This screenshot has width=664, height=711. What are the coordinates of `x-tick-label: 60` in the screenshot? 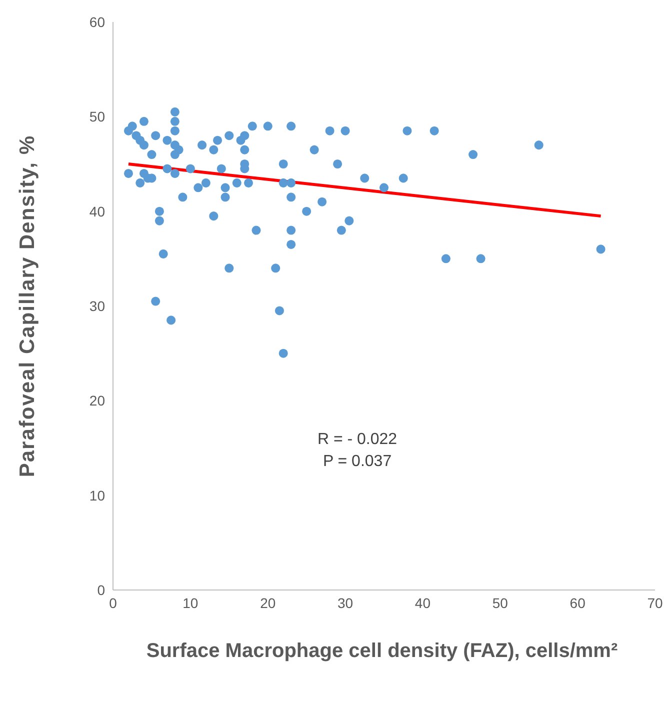 It's located at (578, 602).